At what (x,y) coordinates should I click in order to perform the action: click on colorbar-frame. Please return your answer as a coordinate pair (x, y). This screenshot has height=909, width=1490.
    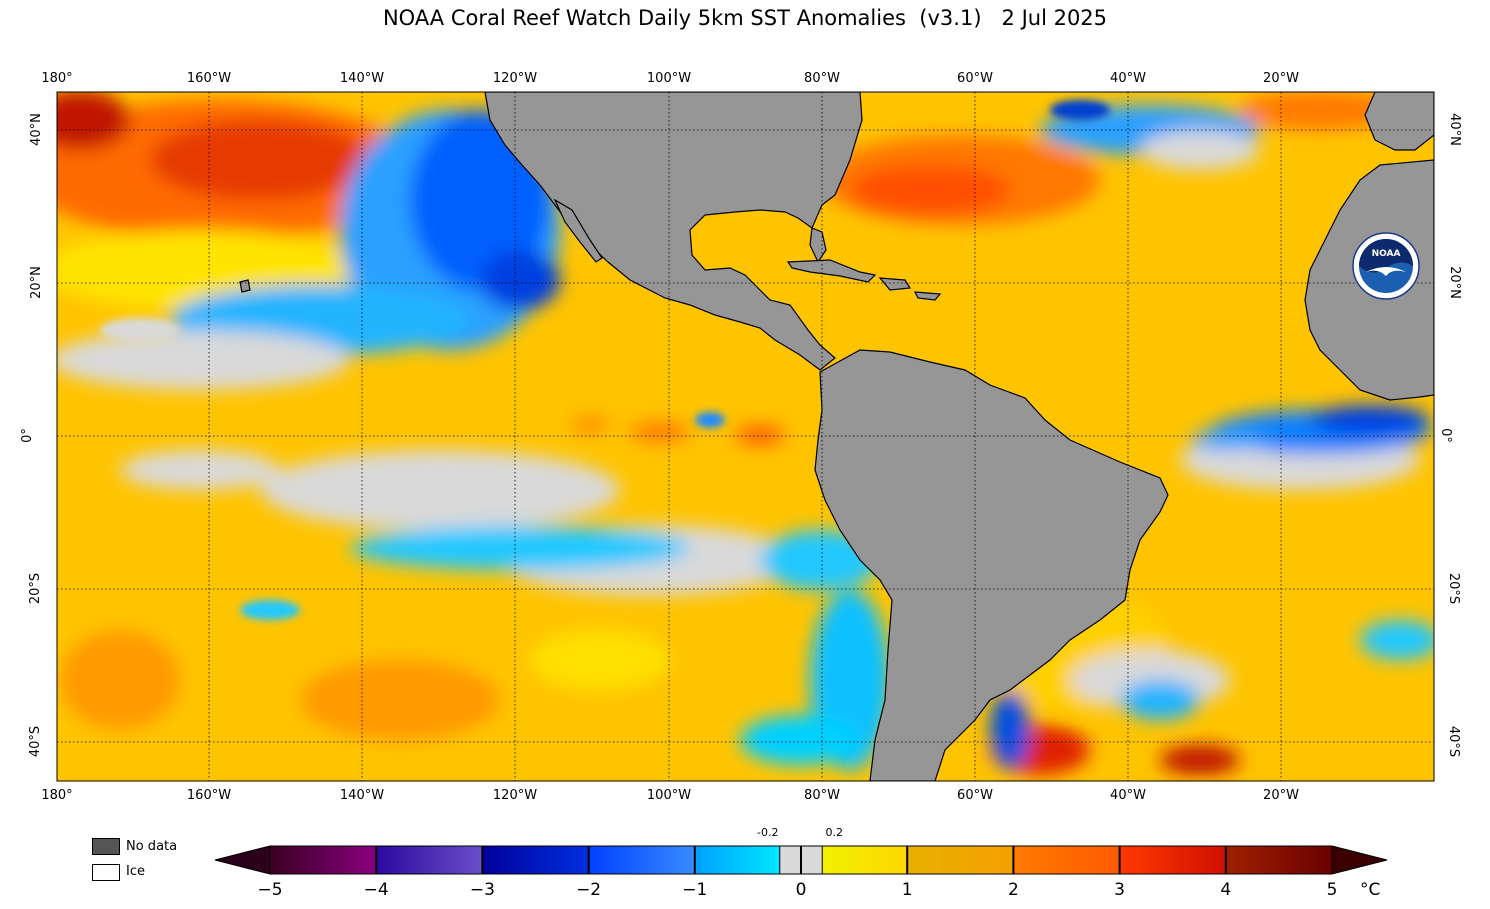
    Looking at the image, I should click on (801, 860).